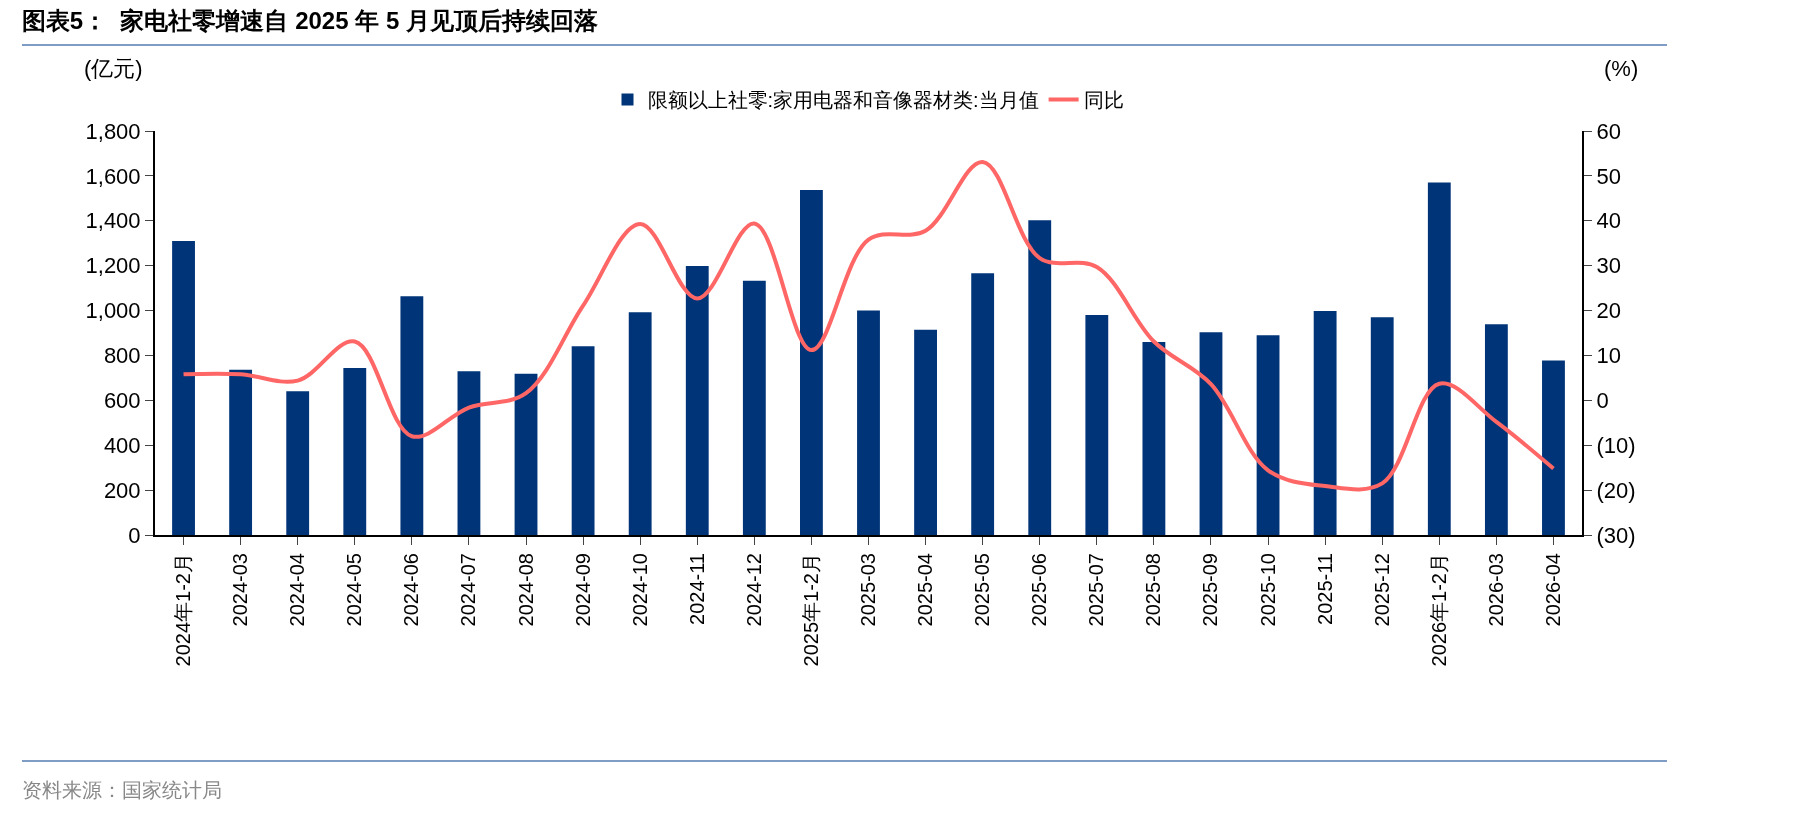 This screenshot has width=1819, height=817. I want to click on y2-tick-label: 10, so click(1608, 356).